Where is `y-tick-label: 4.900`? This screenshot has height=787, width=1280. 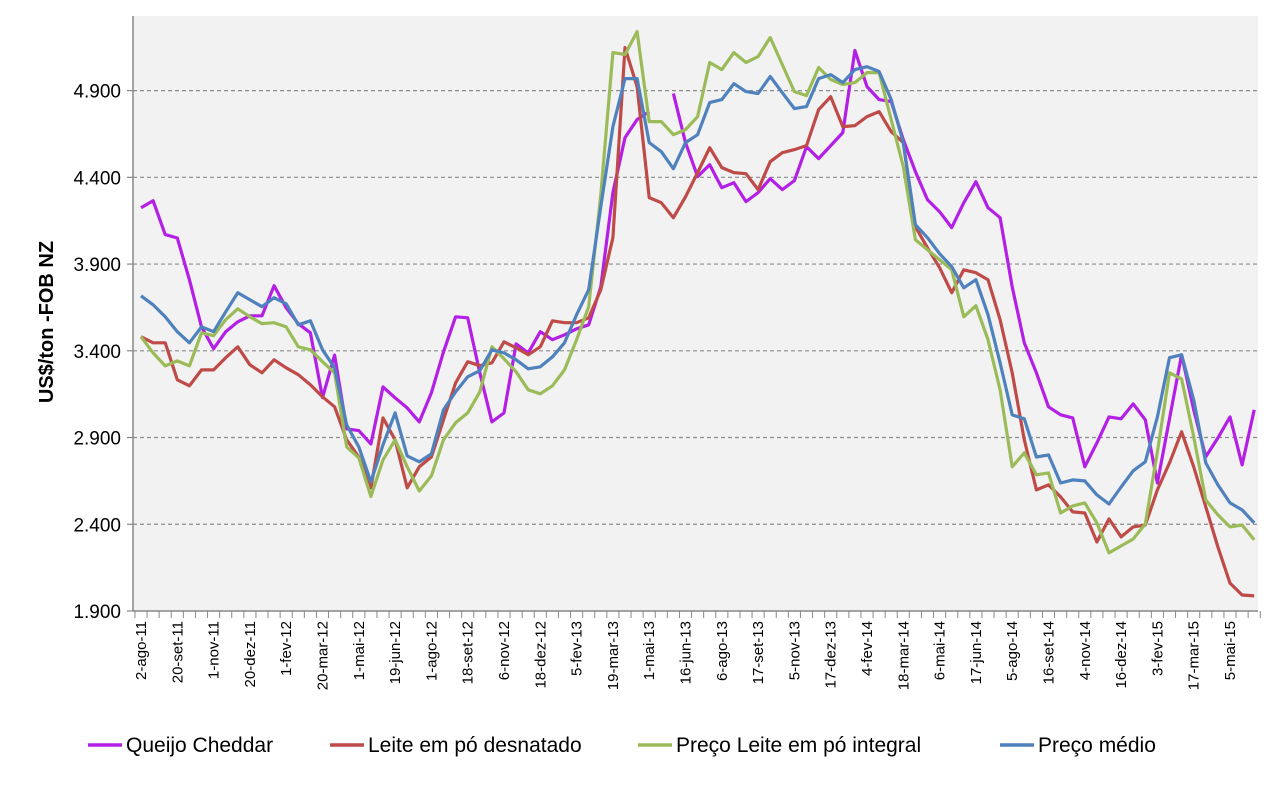 y-tick-label: 4.900 is located at coordinates (97, 92).